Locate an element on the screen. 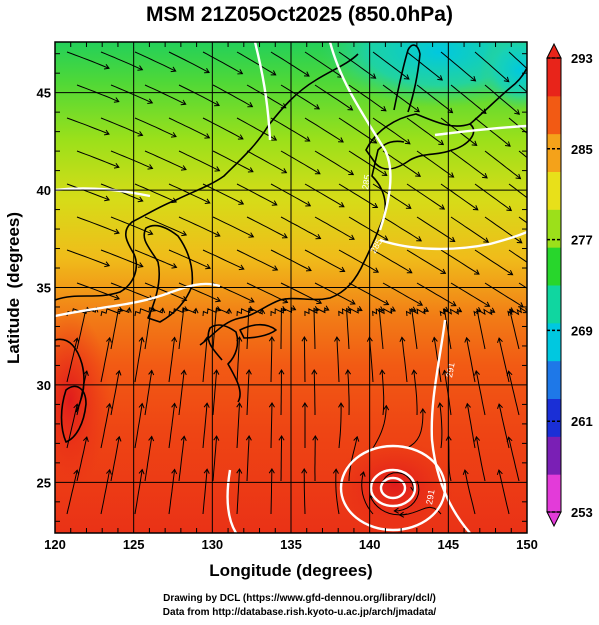 This screenshot has width=599, height=625. y-axis-label: Latitude (degrees) is located at coordinates (13, 288).